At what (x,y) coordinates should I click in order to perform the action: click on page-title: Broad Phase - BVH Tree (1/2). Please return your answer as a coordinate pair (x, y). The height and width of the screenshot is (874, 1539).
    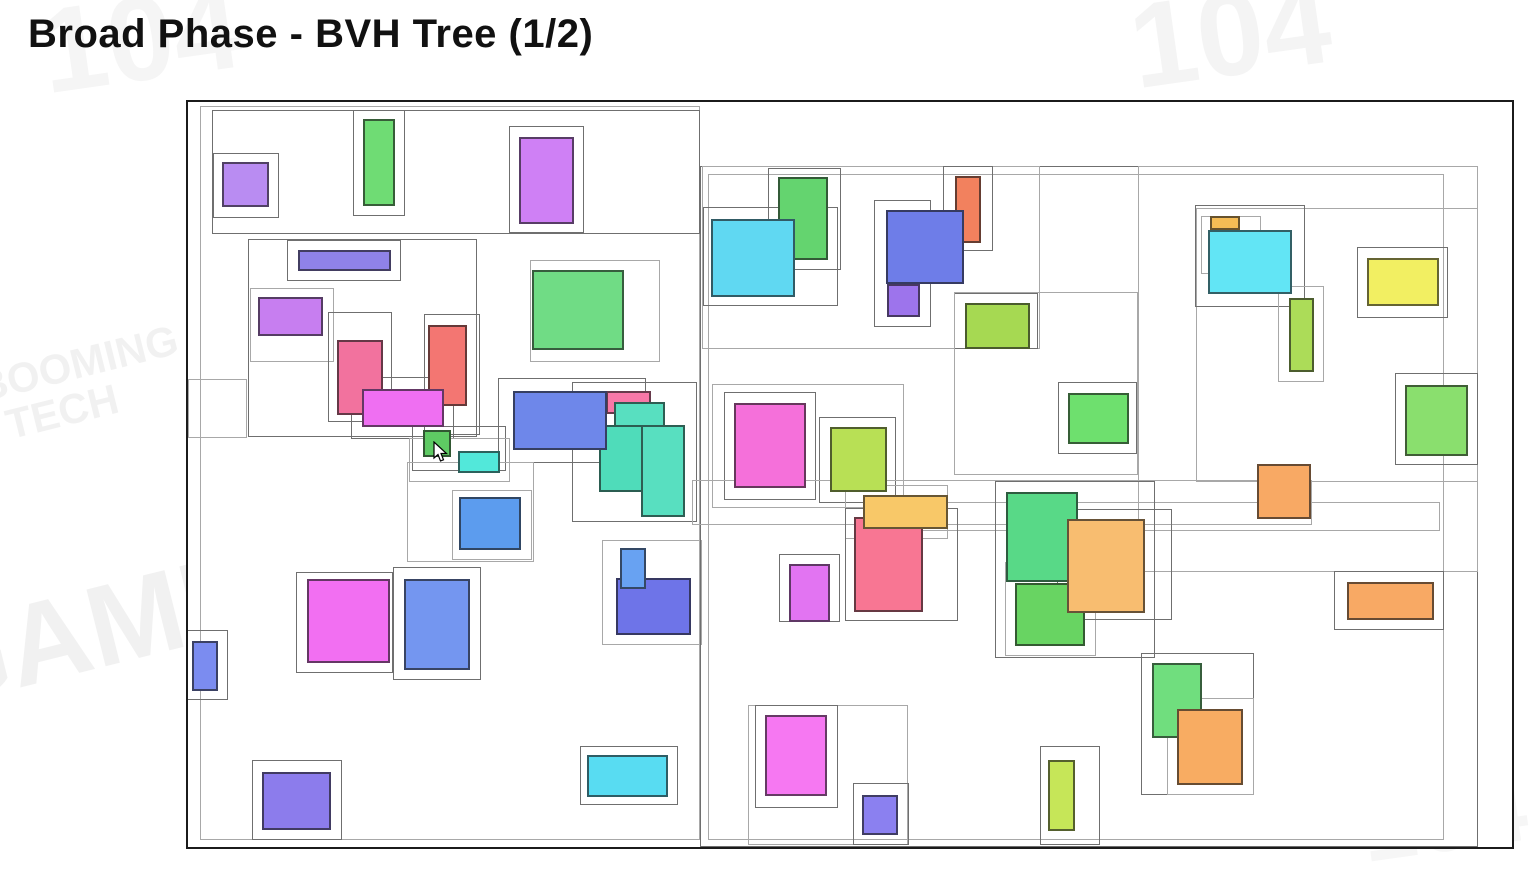
    Looking at the image, I should click on (311, 34).